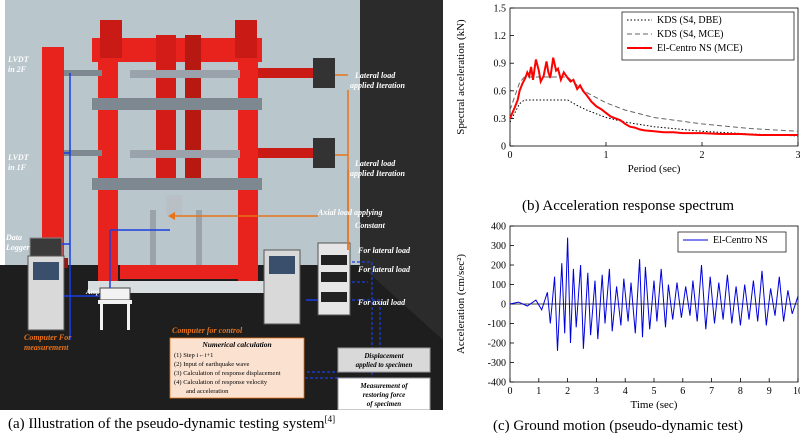  Describe the element at coordinates (183, 287) in the screenshot. I see `base-plate` at that location.